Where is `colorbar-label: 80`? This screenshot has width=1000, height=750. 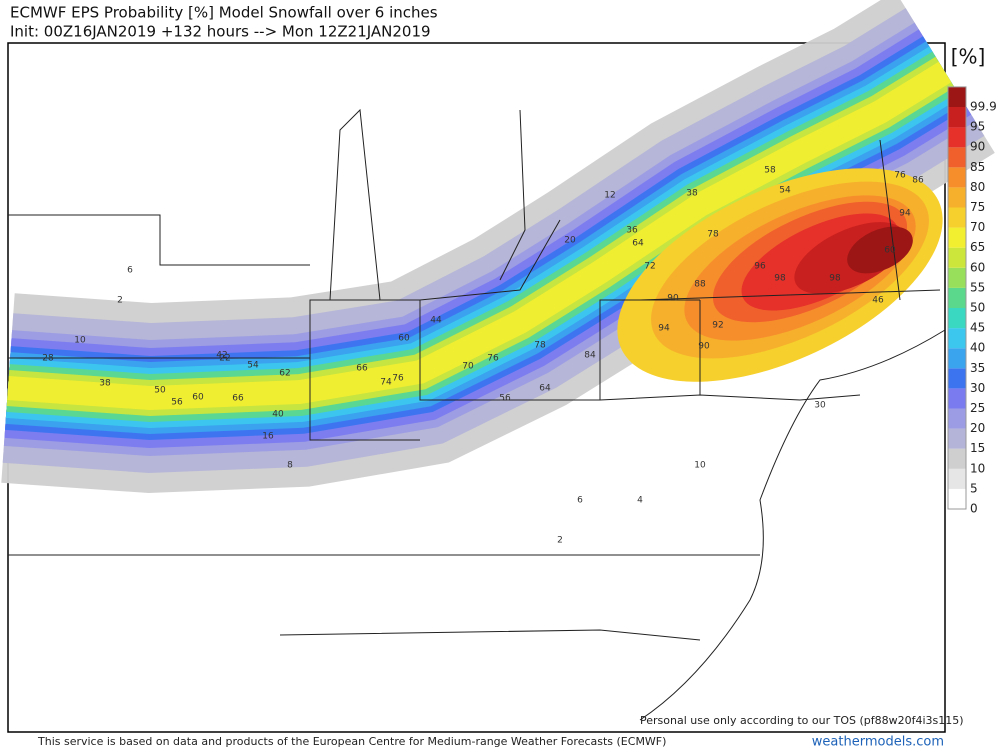 colorbar-label: 80 is located at coordinates (977, 187).